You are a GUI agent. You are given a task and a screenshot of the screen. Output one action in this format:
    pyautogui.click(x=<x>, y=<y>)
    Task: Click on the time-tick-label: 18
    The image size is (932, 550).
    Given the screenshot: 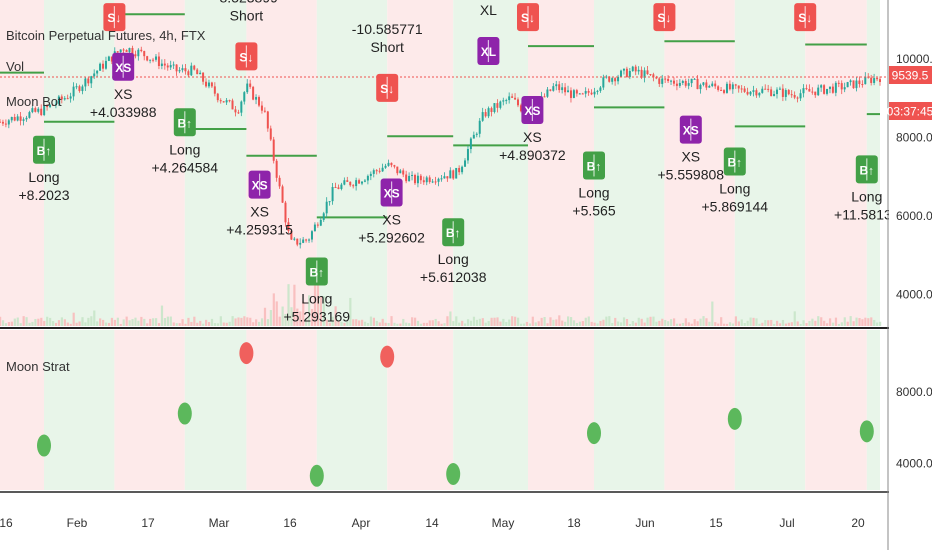 What is the action you would take?
    pyautogui.click(x=574, y=523)
    